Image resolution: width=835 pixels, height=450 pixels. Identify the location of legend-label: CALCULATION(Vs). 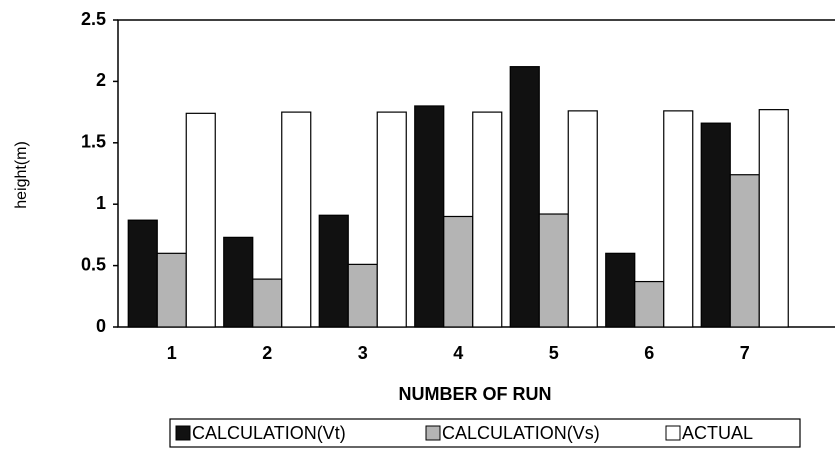
(521, 433).